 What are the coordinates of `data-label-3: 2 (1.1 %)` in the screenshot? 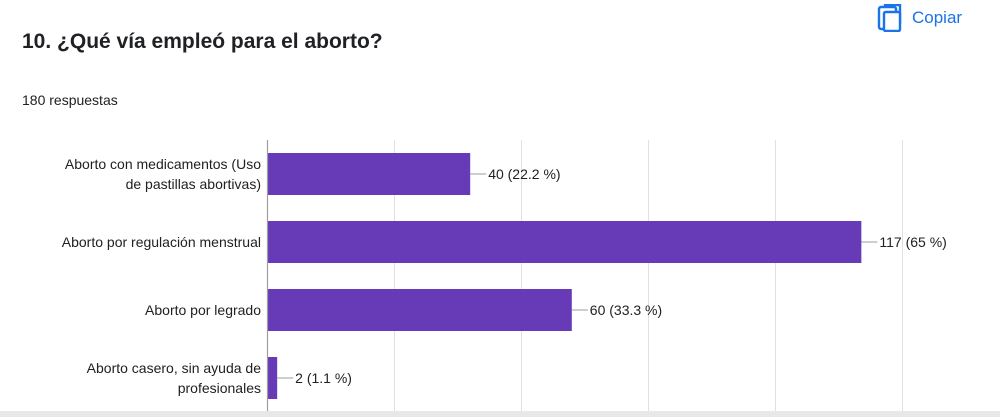 It's located at (323, 378).